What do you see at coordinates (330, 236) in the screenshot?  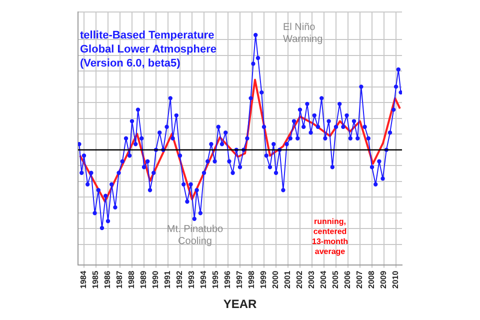 I see `annotation: running, centered 13-month average` at bounding box center [330, 236].